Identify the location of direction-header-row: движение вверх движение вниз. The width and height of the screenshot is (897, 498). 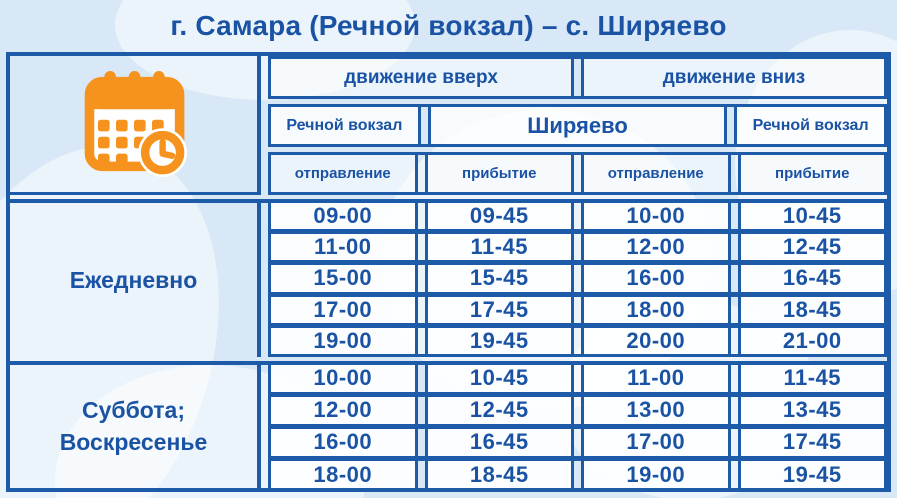
(577, 77).